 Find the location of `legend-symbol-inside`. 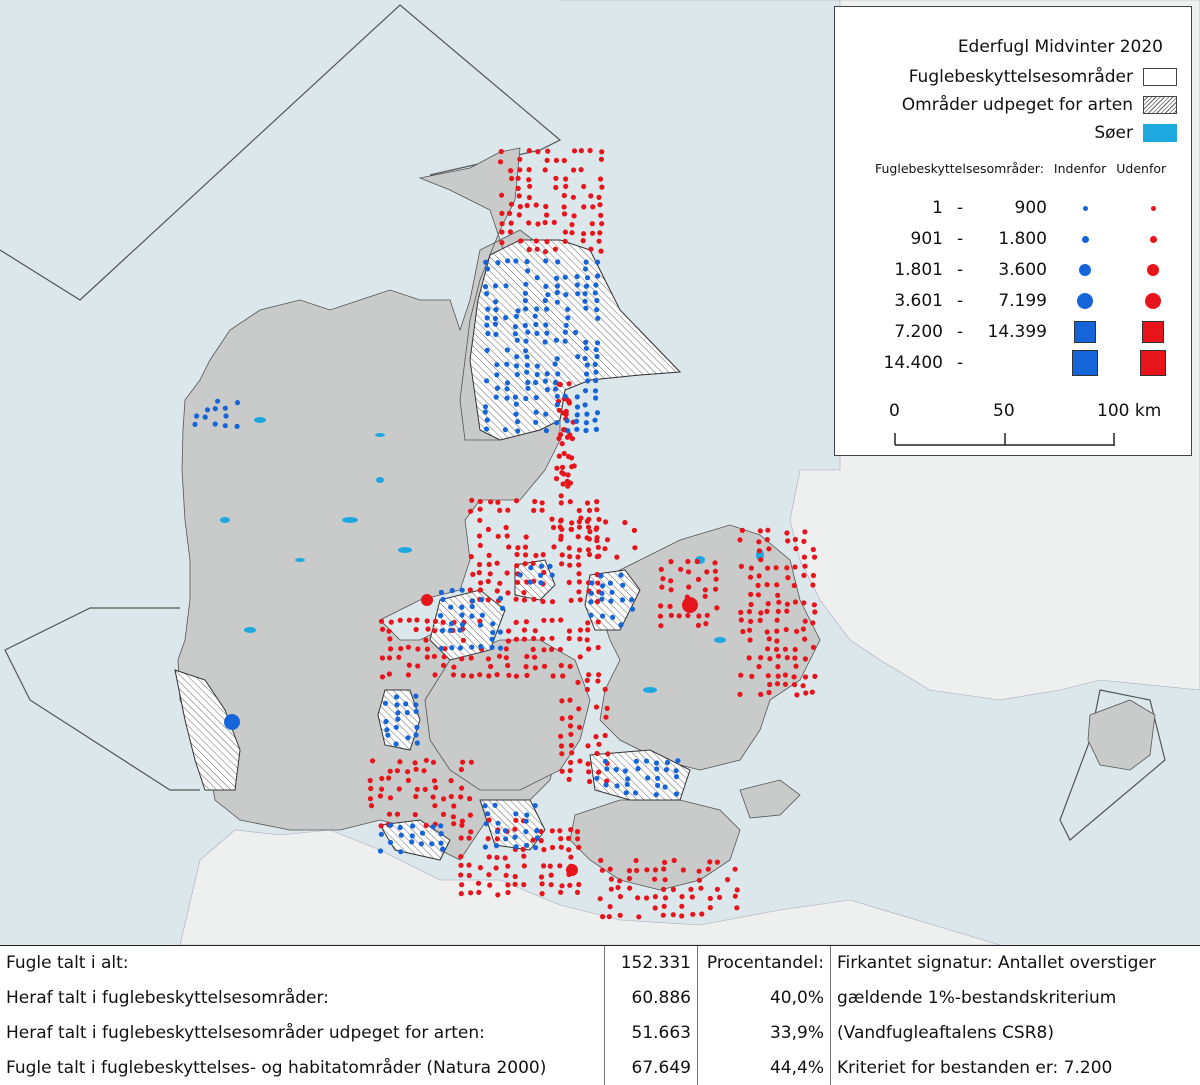

legend-symbol-inside is located at coordinates (1085, 208).